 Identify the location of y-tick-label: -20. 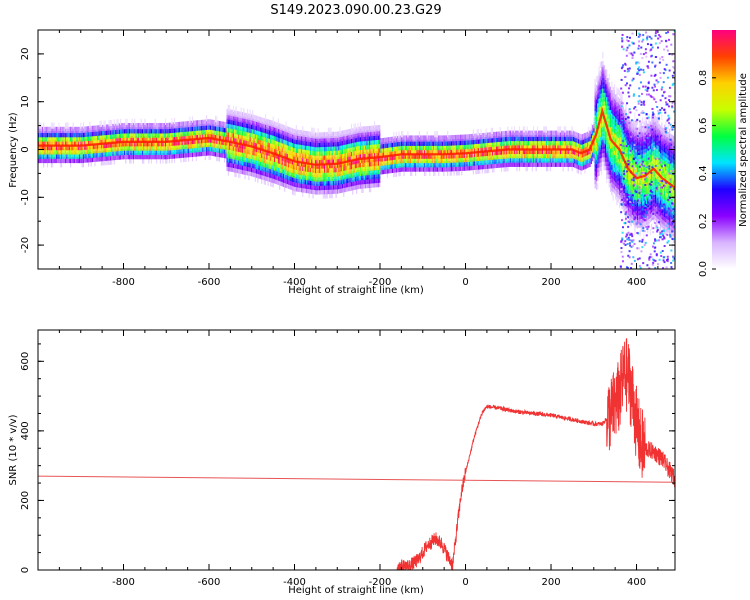
(25, 245).